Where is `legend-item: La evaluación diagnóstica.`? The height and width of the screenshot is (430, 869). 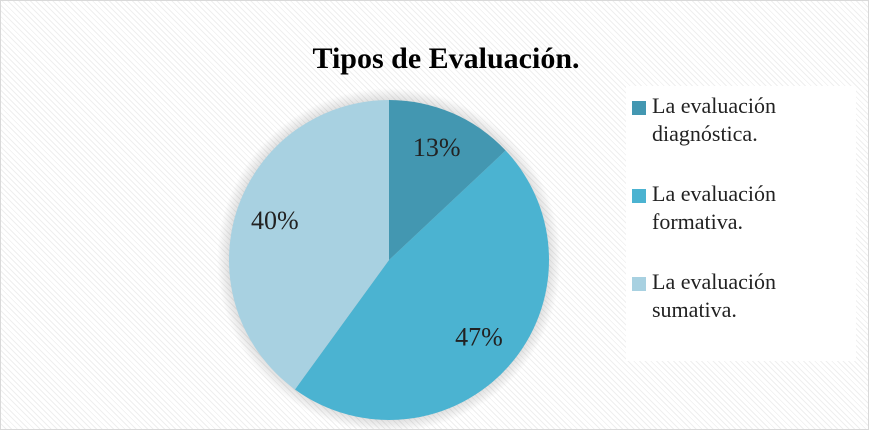 legend-item: La evaluación diagnóstica. is located at coordinates (742, 120).